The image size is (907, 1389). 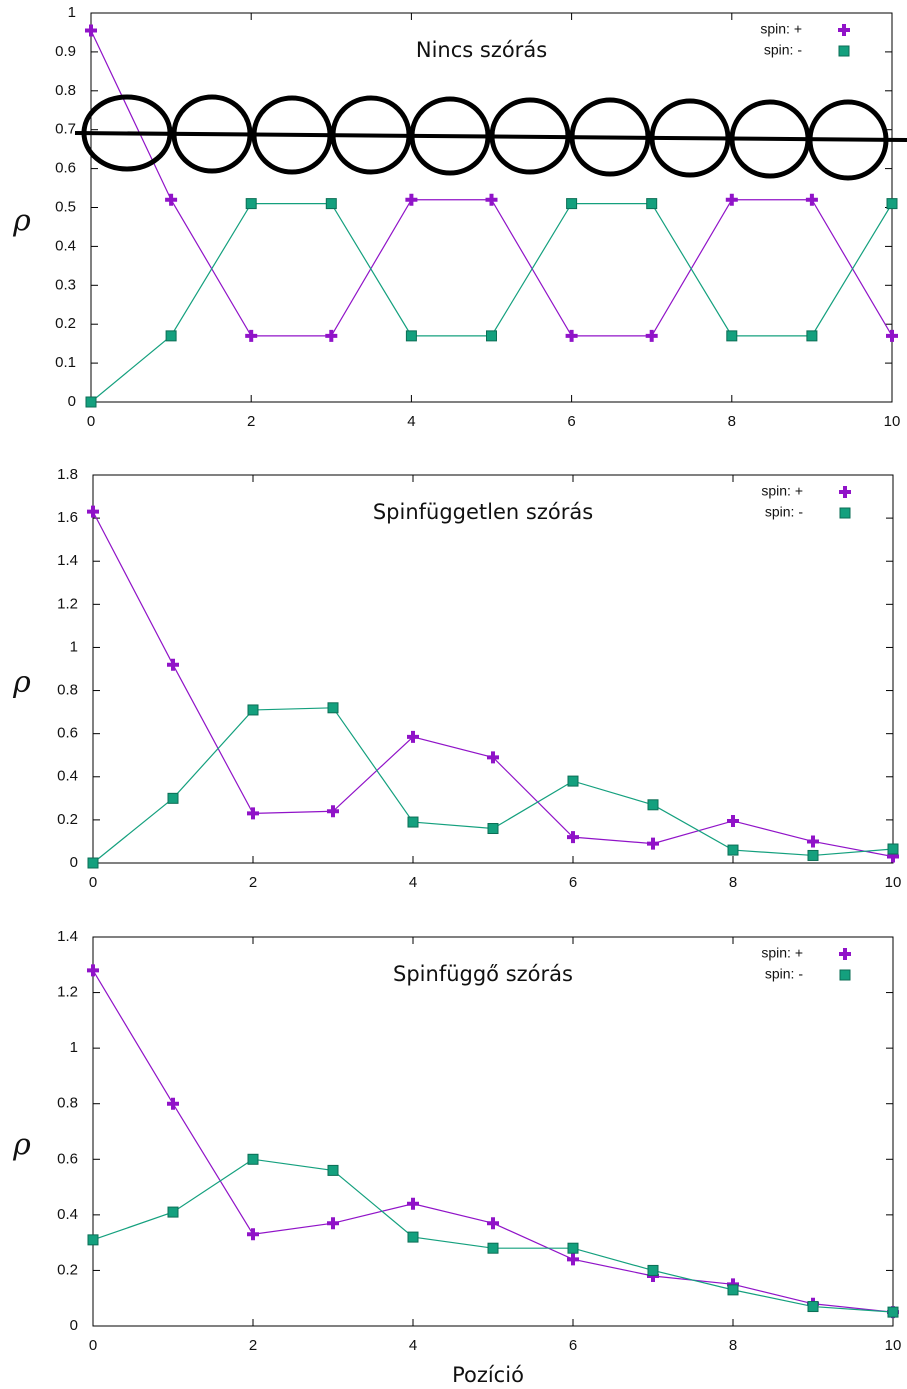 What do you see at coordinates (483, 512) in the screenshot?
I see `chart-title: Spinfüggetlen szórás` at bounding box center [483, 512].